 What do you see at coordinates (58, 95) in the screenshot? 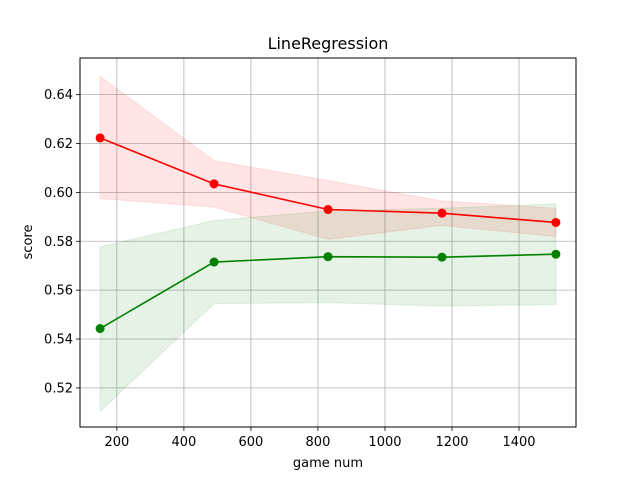
I see `y-tick-label: 0.64` at bounding box center [58, 95].